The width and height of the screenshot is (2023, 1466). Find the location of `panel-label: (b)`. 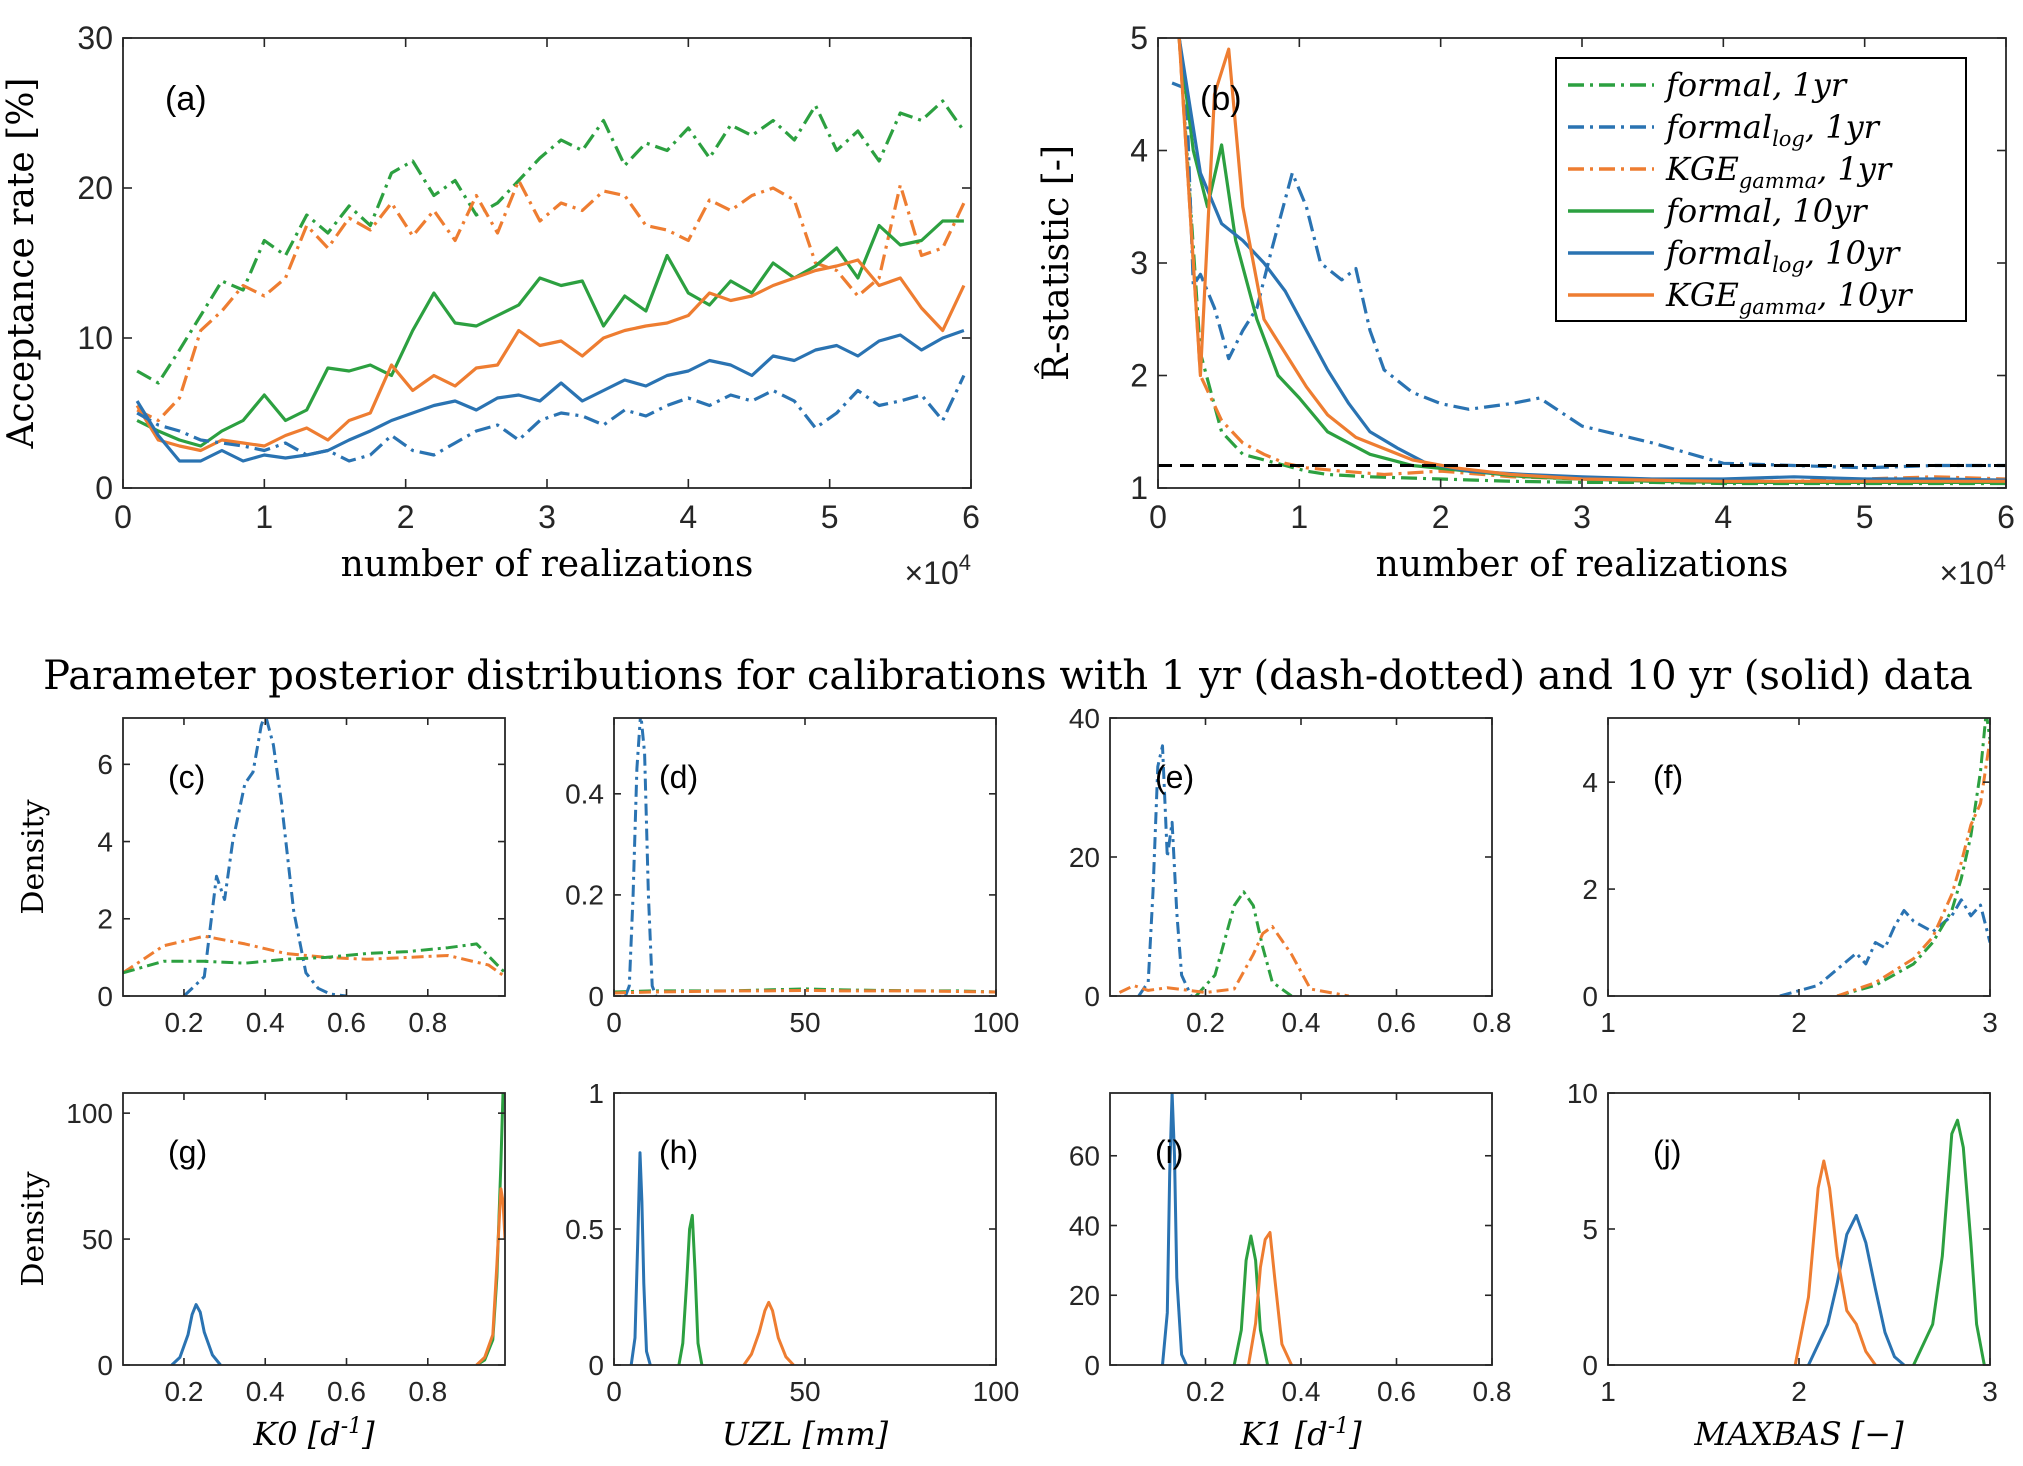

panel-label: (b) is located at coordinates (1221, 99).